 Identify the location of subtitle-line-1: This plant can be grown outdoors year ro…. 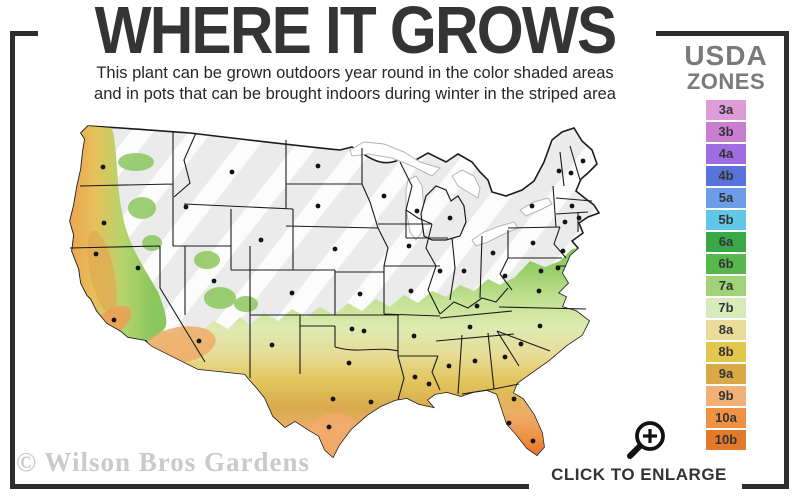
(355, 73).